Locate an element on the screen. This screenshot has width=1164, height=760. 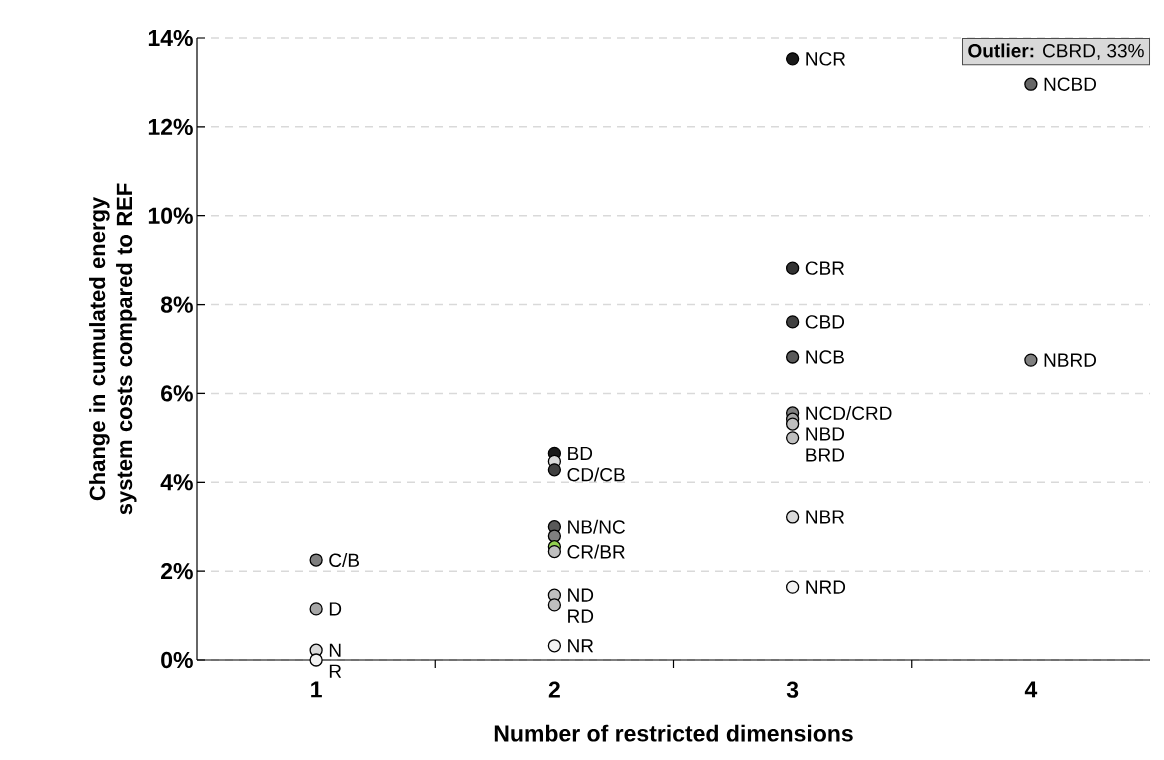
x-tick-label: 1 is located at coordinates (316, 689).